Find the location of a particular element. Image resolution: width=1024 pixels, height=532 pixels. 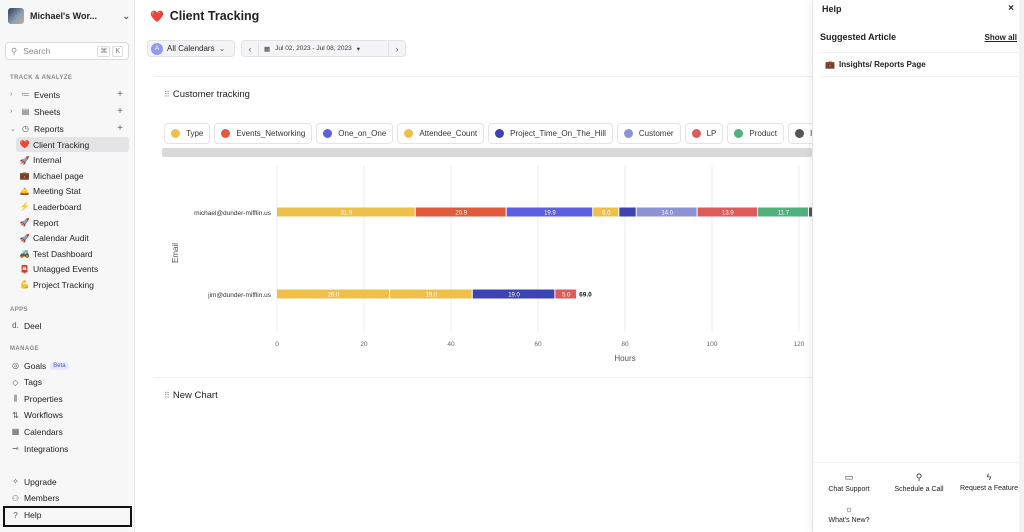

report-icon: ❤️ is located at coordinates (24, 144).